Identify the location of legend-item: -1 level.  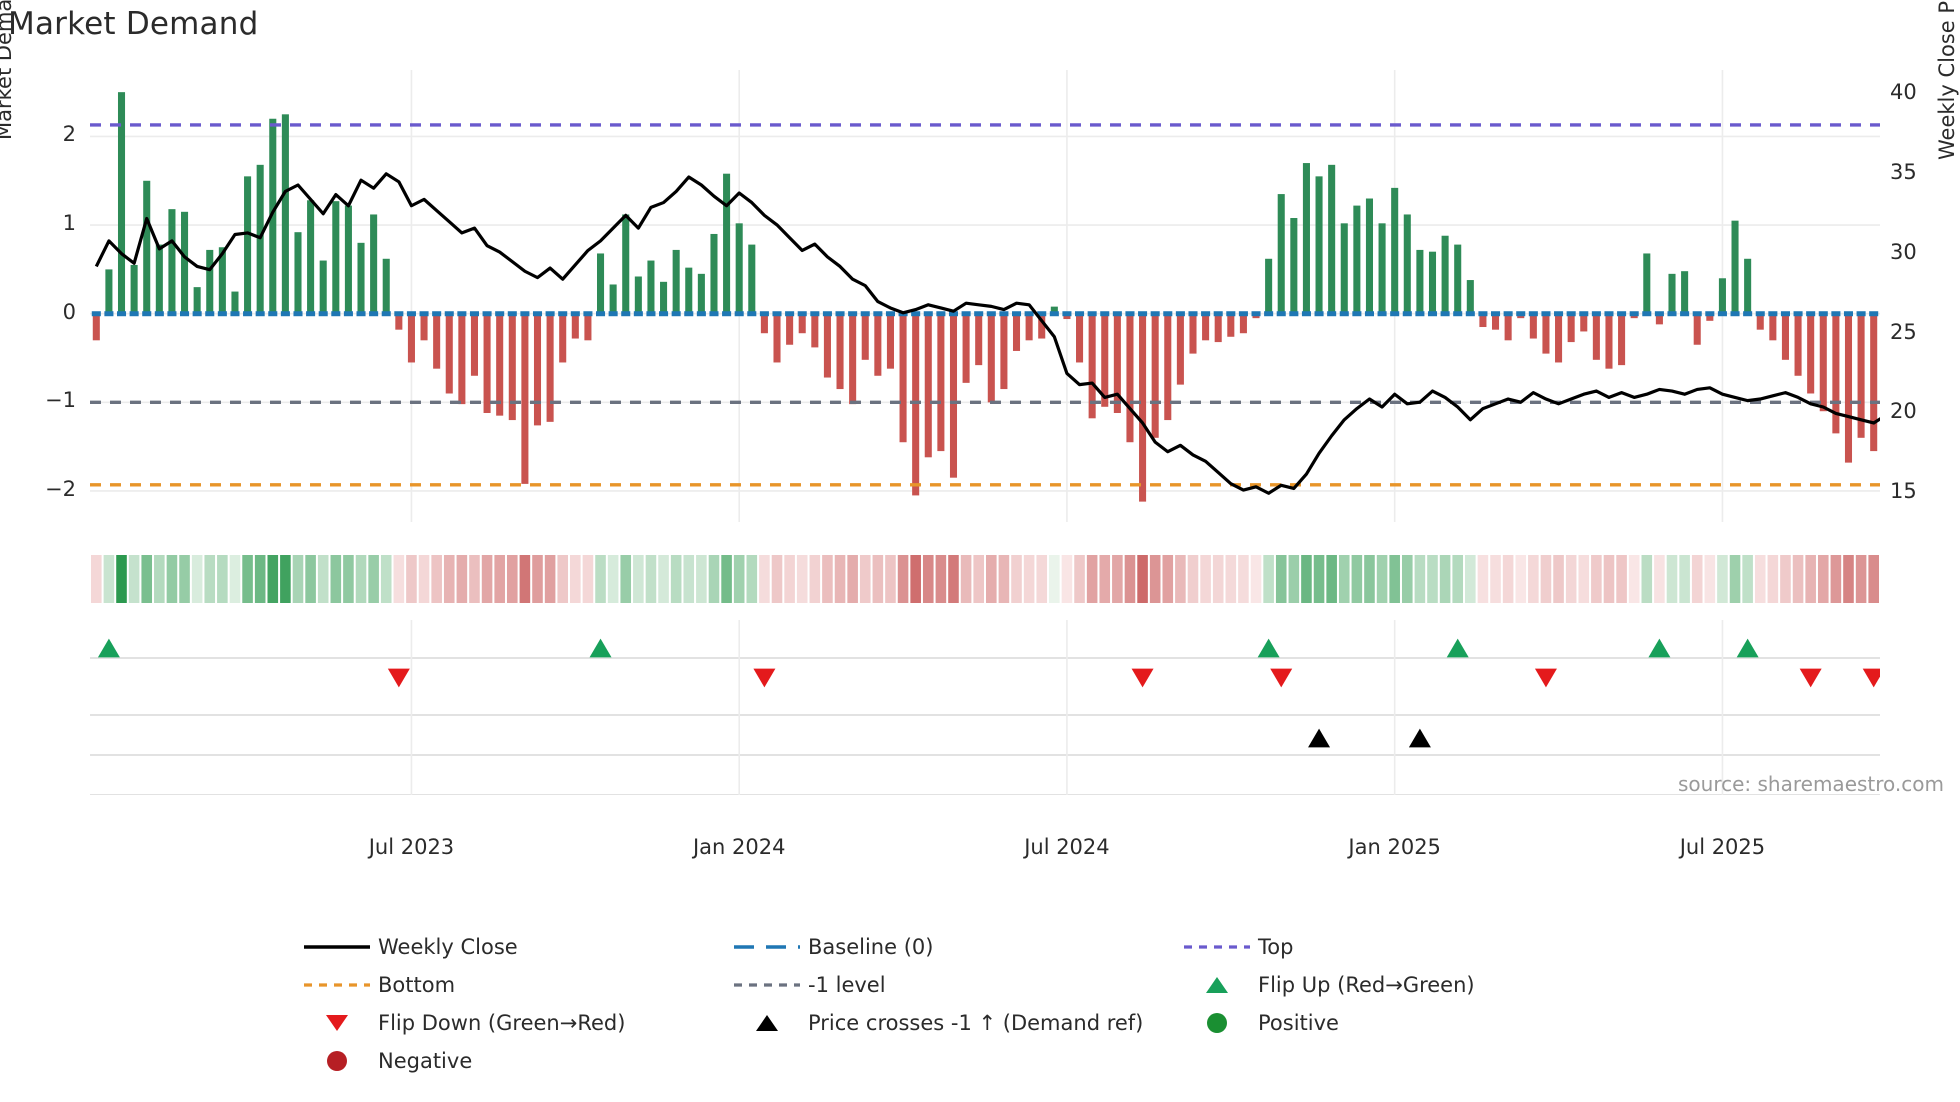
(955, 985).